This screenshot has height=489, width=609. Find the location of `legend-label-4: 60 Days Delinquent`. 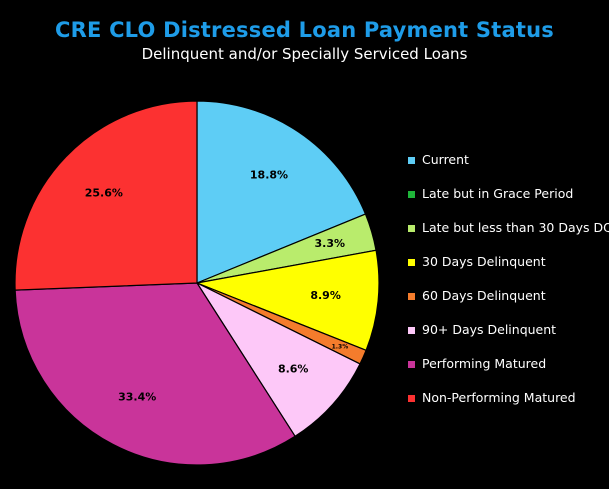

legend-label-4: 60 Days Delinquent is located at coordinates (484, 295).